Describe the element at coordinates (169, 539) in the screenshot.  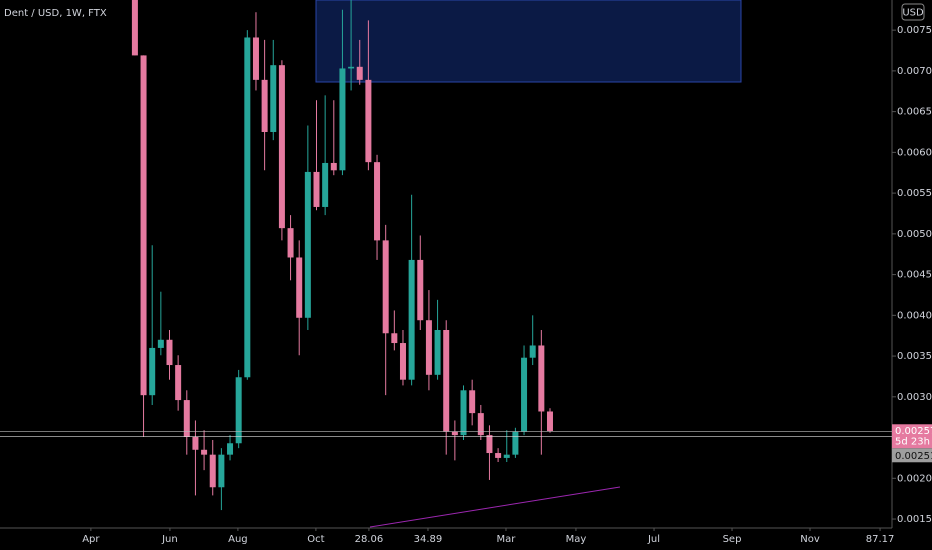
I see `x-tick-label: Jun` at that location.